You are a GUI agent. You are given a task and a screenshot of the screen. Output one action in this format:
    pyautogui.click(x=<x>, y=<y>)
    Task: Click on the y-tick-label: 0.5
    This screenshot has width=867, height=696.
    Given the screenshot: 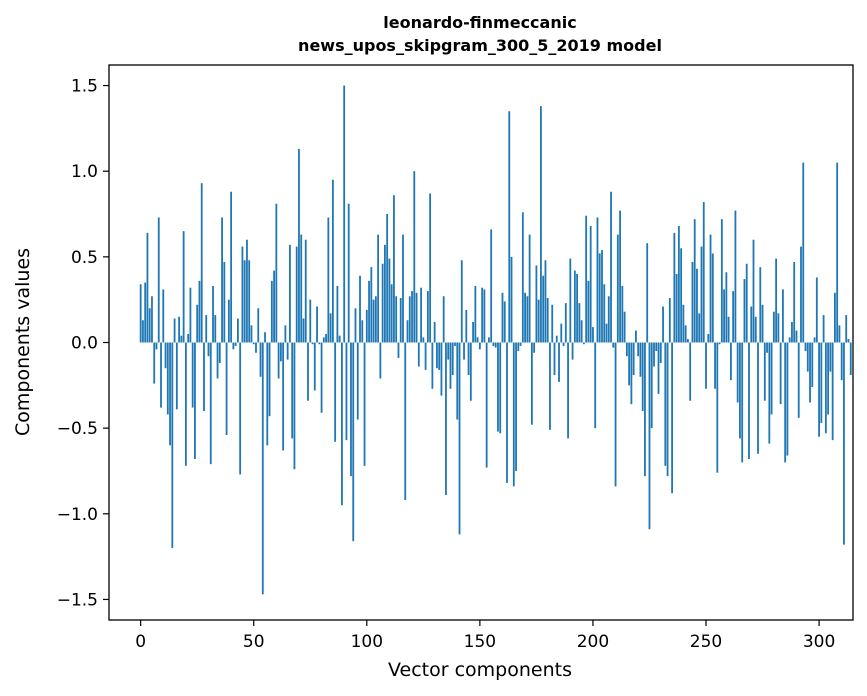 What is the action you would take?
    pyautogui.click(x=84, y=258)
    